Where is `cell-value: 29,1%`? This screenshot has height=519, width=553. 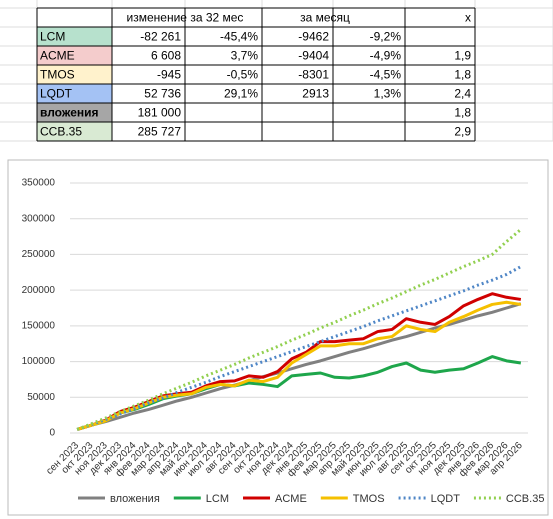 cell-value: 29,1% is located at coordinates (241, 94).